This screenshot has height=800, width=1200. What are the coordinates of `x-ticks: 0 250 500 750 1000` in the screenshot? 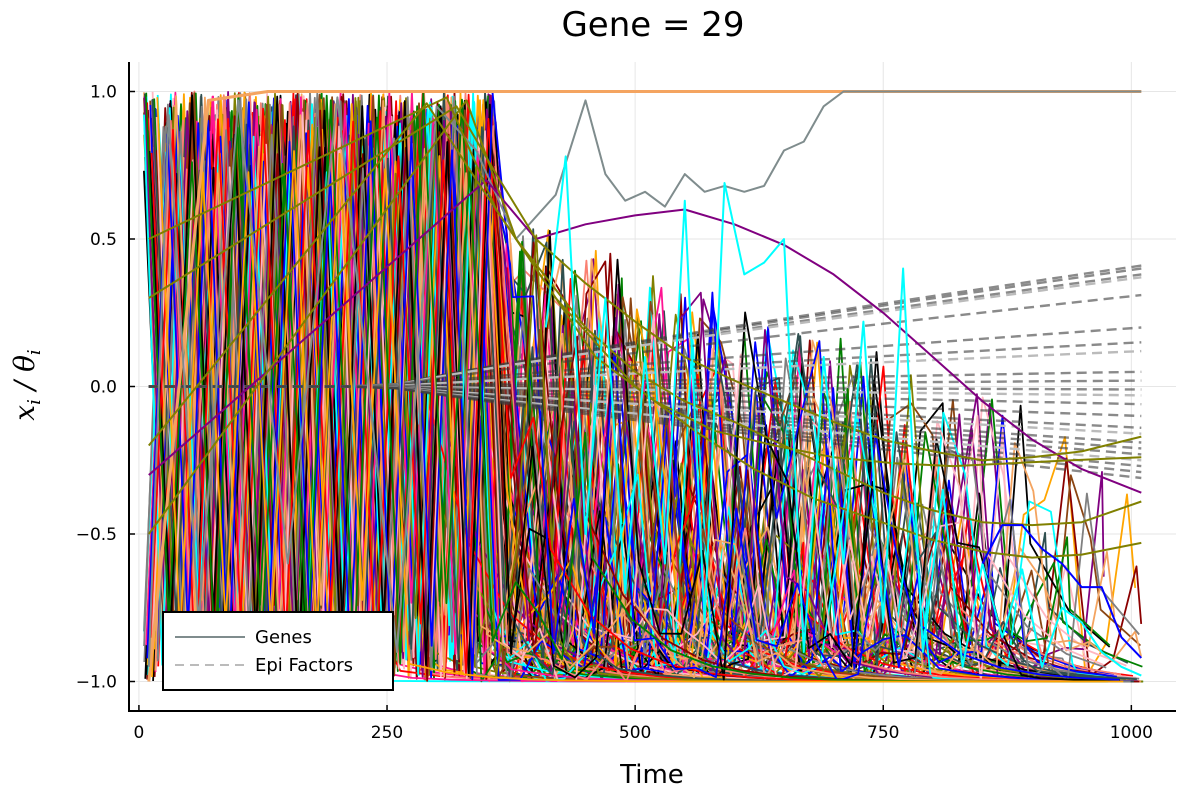 It's located at (643, 724).